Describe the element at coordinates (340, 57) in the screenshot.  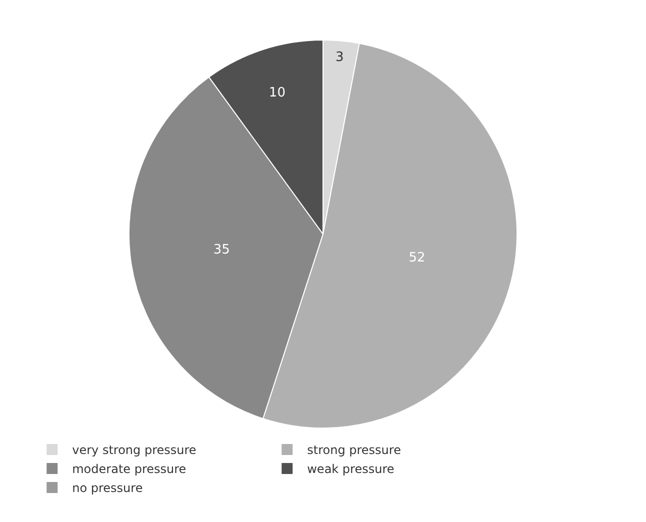
I see `data-label: 3` at that location.